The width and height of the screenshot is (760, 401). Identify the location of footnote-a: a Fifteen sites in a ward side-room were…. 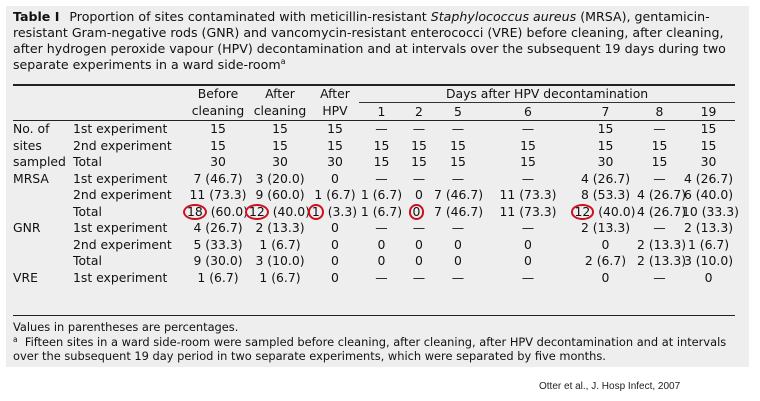
(379, 349).